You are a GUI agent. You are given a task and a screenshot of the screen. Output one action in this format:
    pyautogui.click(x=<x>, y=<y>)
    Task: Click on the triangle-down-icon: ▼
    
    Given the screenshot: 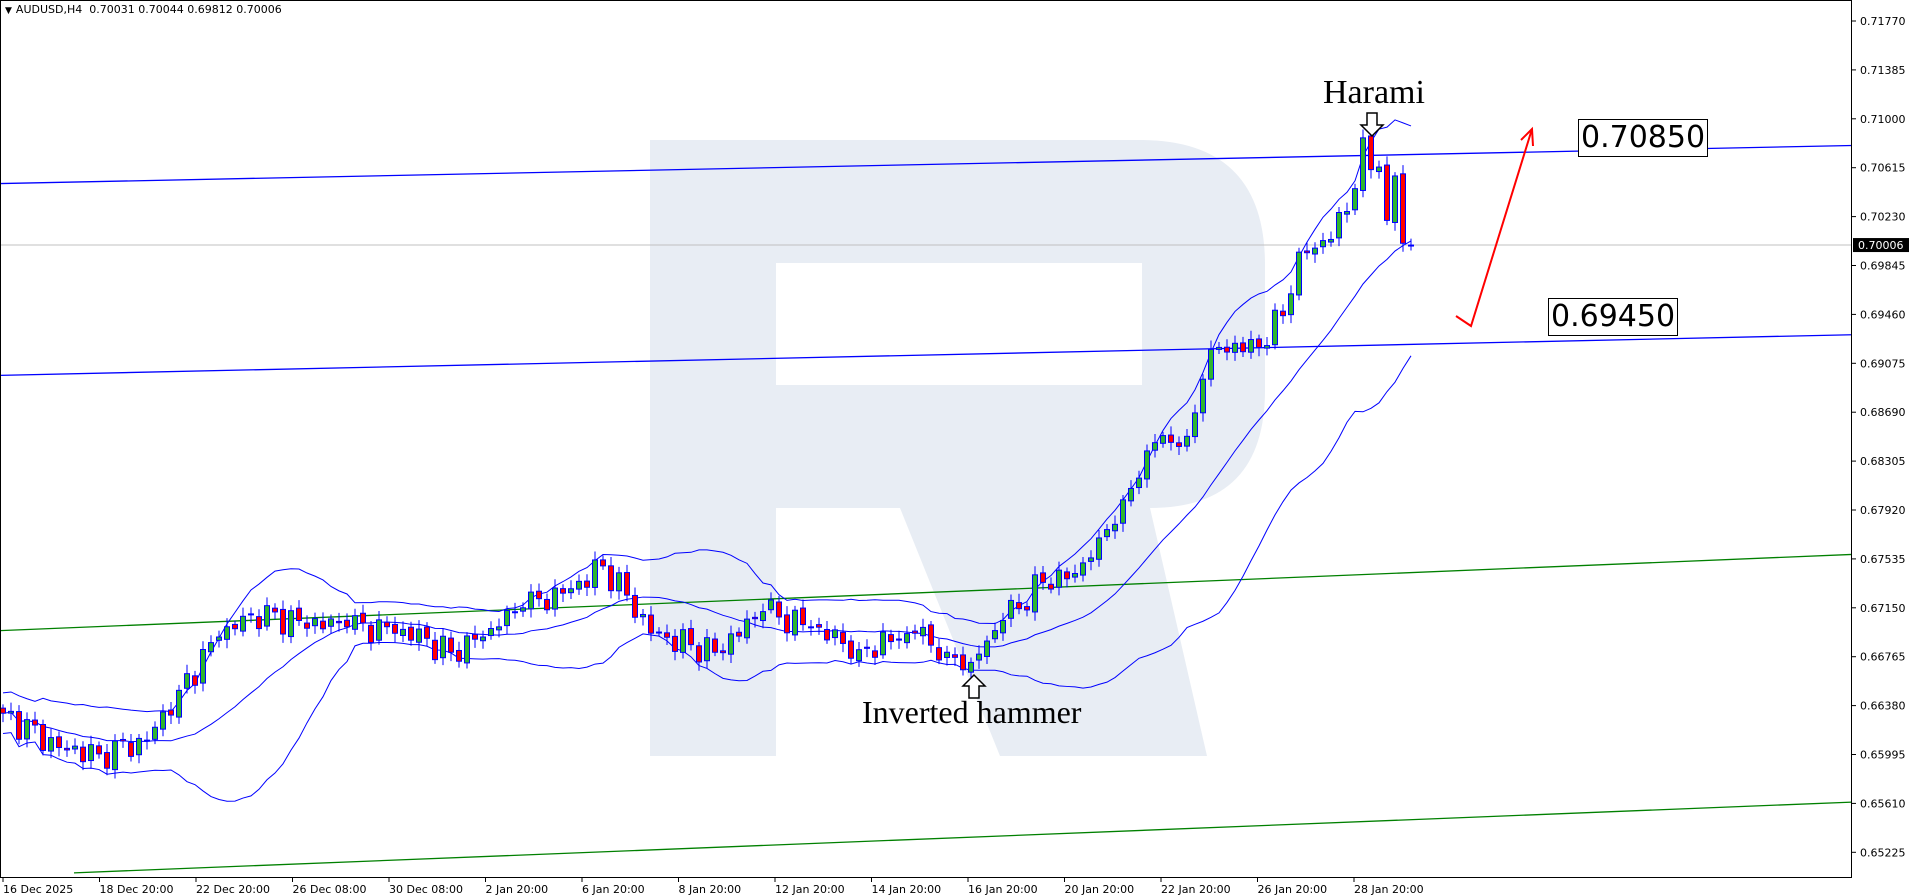 What is the action you would take?
    pyautogui.click(x=8, y=11)
    